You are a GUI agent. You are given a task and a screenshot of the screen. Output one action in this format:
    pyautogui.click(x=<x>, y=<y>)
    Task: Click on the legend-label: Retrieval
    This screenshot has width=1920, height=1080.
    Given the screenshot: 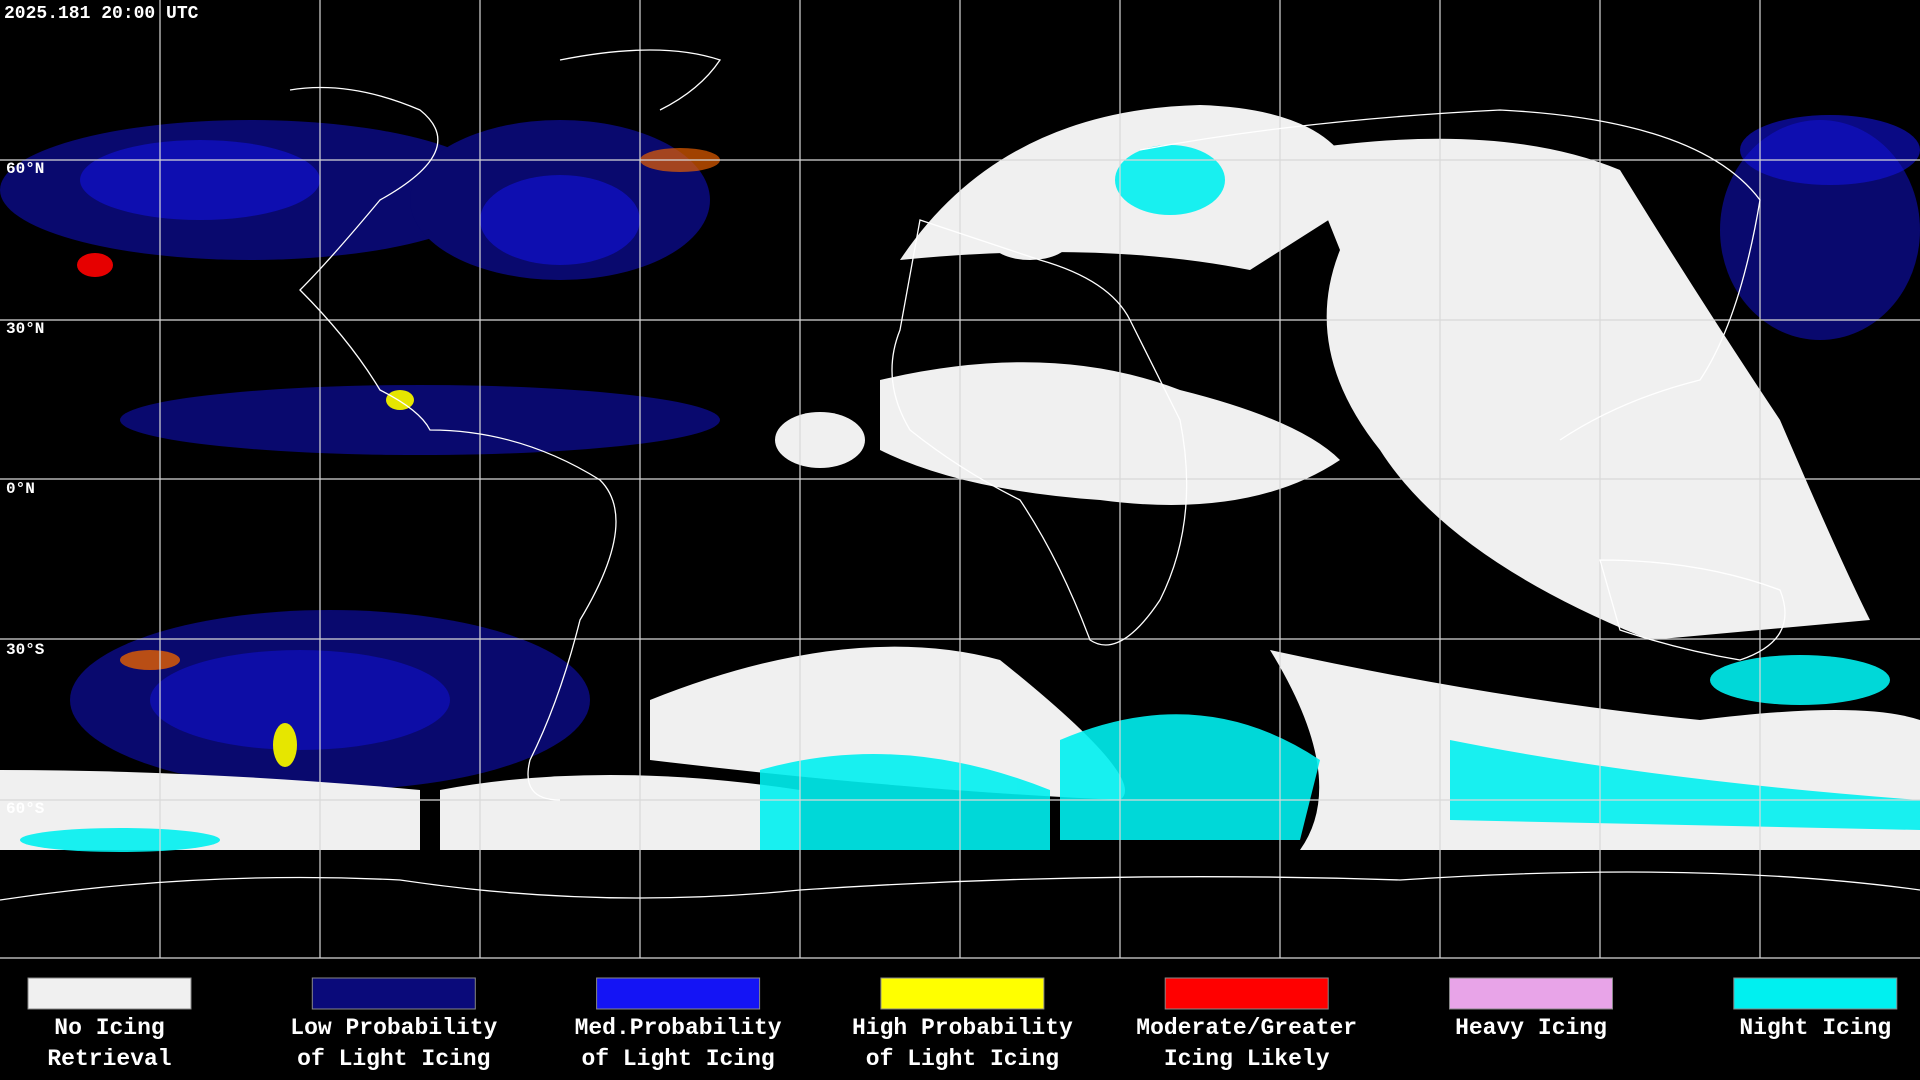 What is the action you would take?
    pyautogui.click(x=109, y=1059)
    